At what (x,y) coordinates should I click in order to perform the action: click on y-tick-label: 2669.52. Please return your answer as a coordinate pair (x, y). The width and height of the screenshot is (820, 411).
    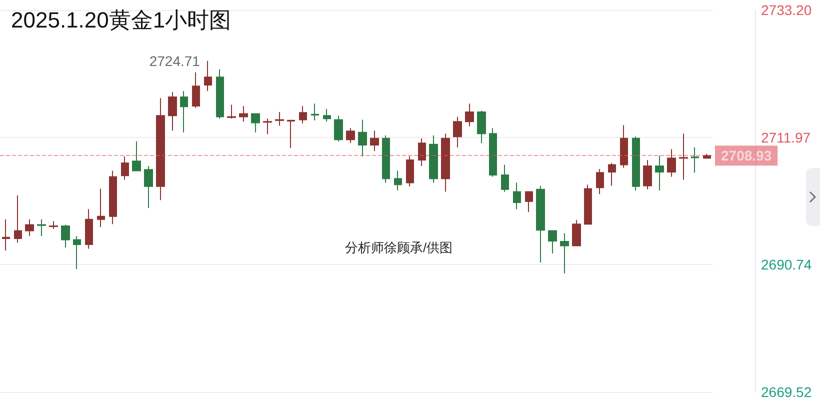
    Looking at the image, I should click on (786, 392).